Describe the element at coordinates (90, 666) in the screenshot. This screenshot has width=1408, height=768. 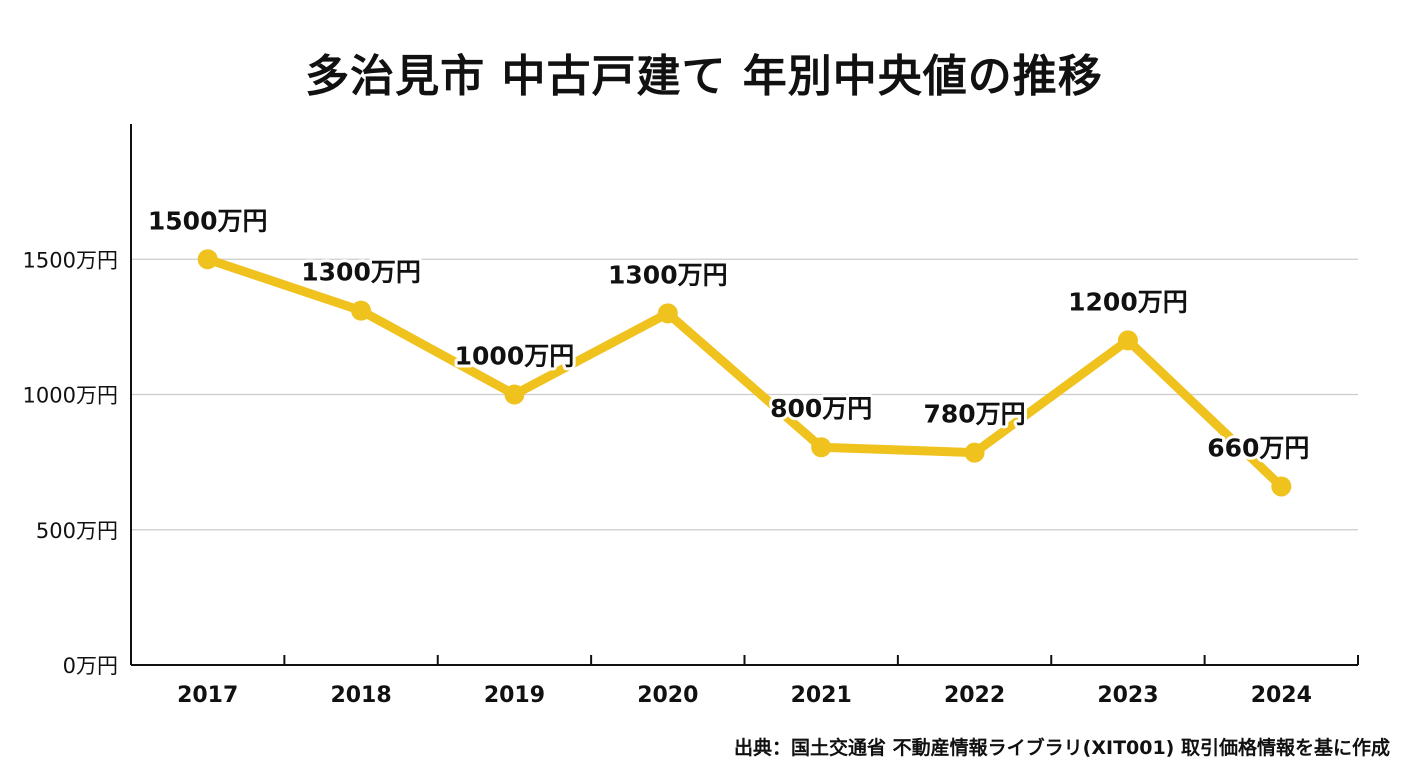
I see `y-tick-label: 0万円` at that location.